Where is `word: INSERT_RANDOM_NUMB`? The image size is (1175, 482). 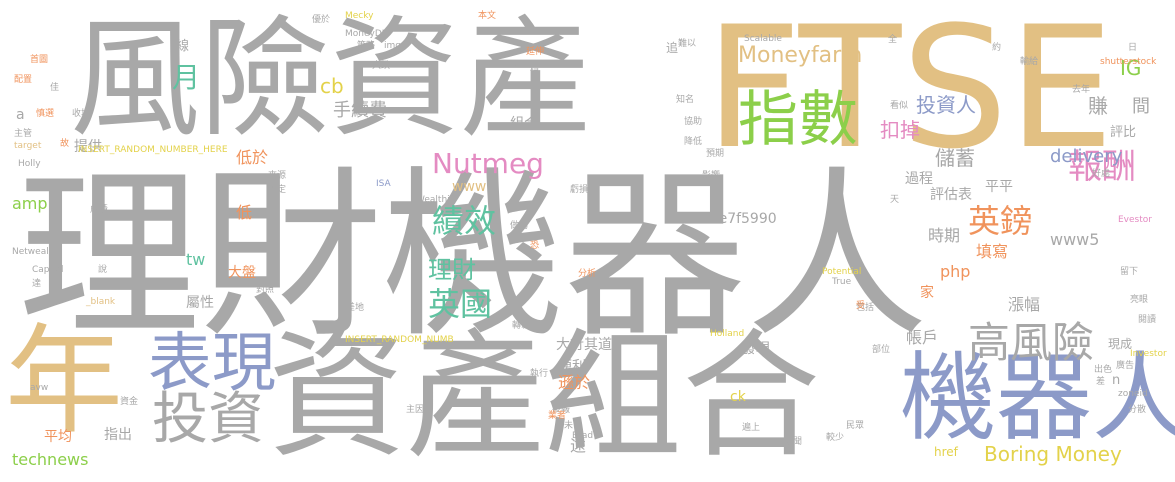 word: INSERT_RANDOM_NUMB is located at coordinates (399, 340).